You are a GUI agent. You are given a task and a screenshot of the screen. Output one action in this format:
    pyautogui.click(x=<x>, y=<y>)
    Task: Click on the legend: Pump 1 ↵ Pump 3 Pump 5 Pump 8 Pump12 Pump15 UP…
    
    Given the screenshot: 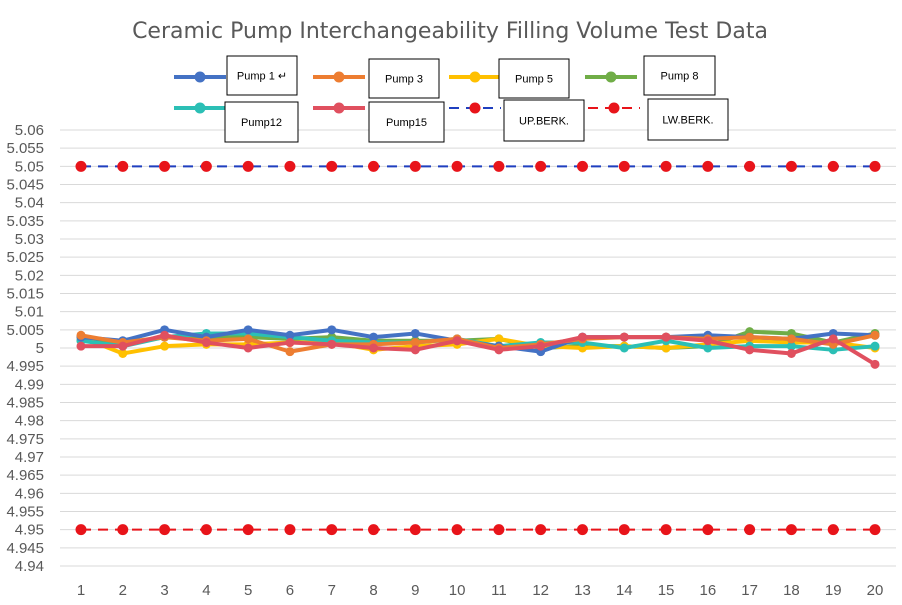 What is the action you would take?
    pyautogui.click(x=451, y=99)
    